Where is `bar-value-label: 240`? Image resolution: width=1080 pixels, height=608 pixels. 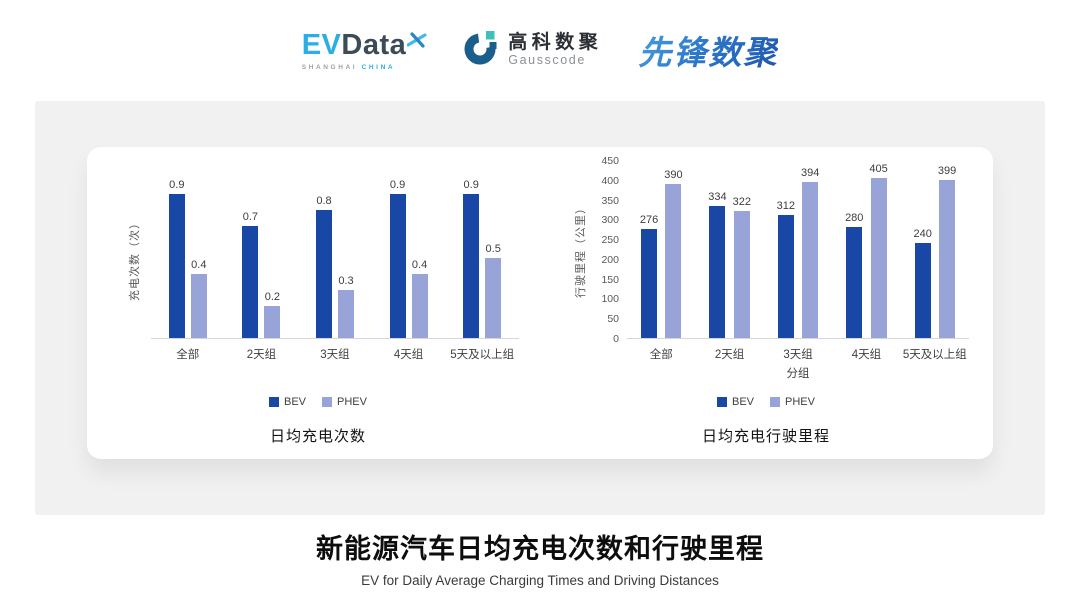
bar-value-label: 240 is located at coordinates (922, 234).